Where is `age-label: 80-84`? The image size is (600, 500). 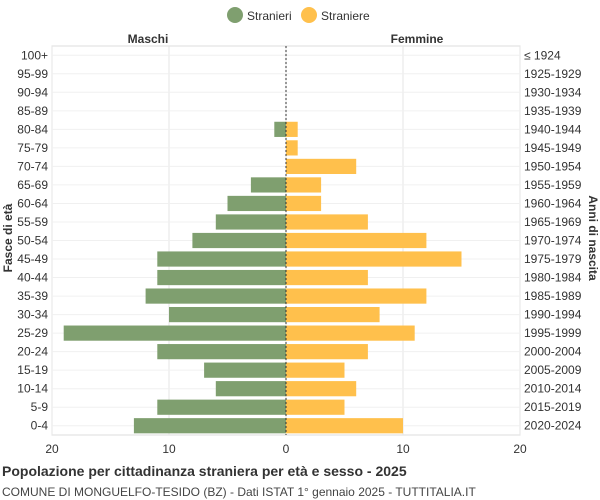
age-label: 80-84 is located at coordinates (32, 129).